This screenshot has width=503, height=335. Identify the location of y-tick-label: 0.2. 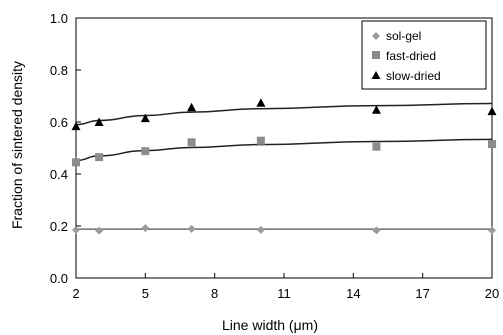
(59, 226).